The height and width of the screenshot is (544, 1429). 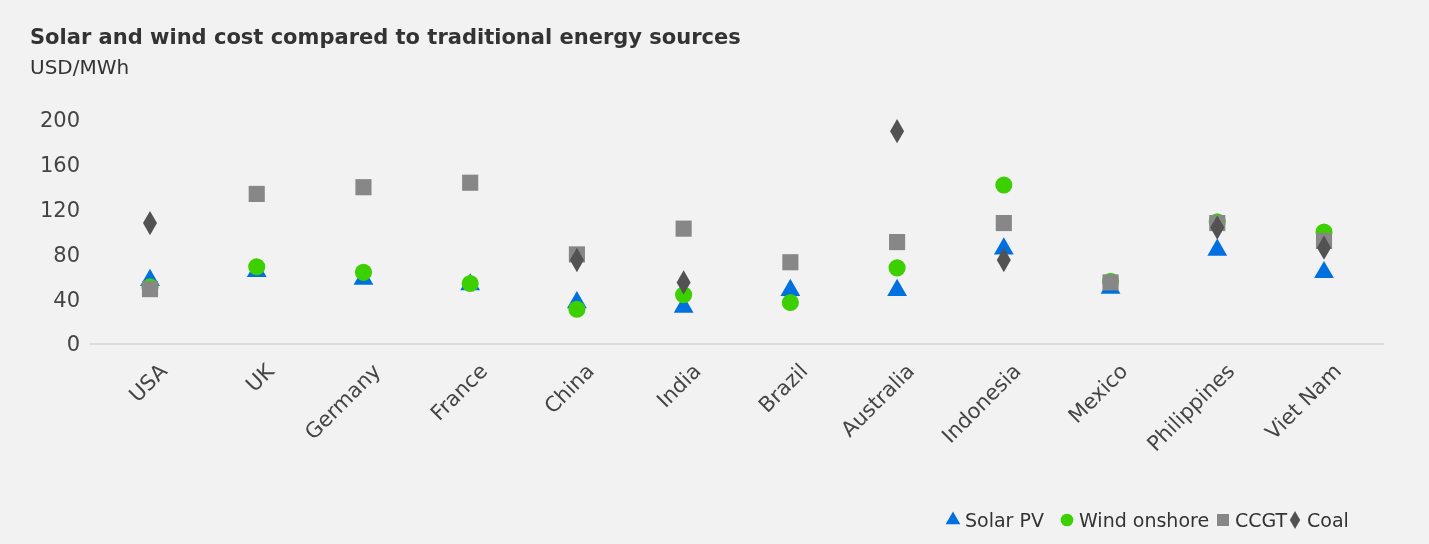 I want to click on y-tick-label: 160, so click(x=59, y=165).